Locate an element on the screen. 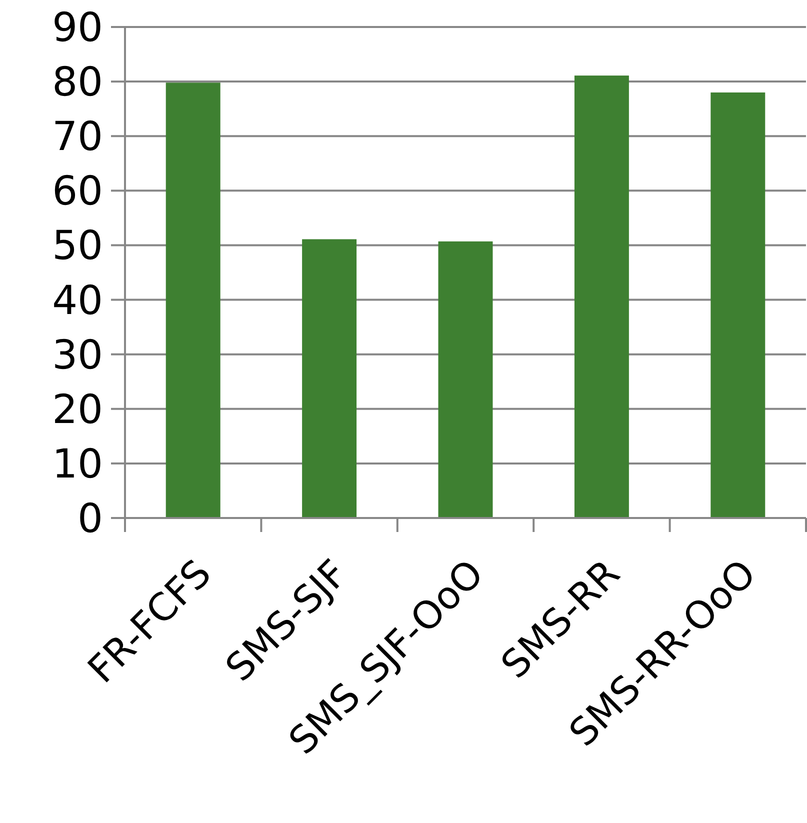  y-tick-label: 20 is located at coordinates (77, 409).